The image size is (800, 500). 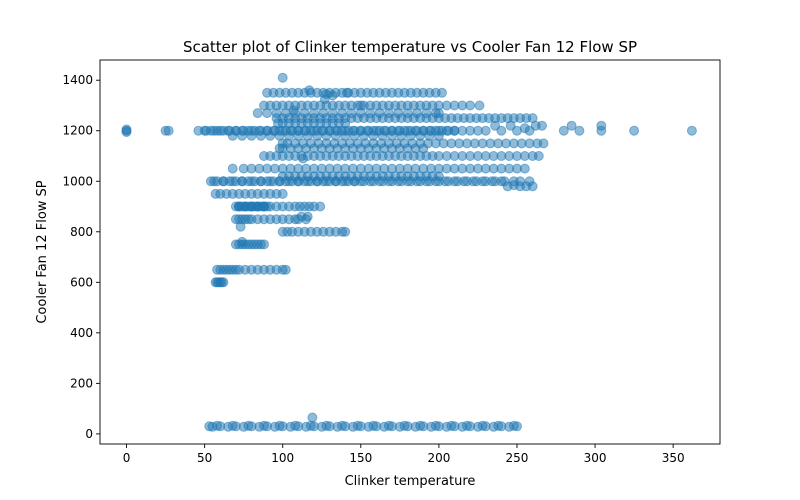 I want to click on x-tick-label: 300, so click(x=595, y=458).